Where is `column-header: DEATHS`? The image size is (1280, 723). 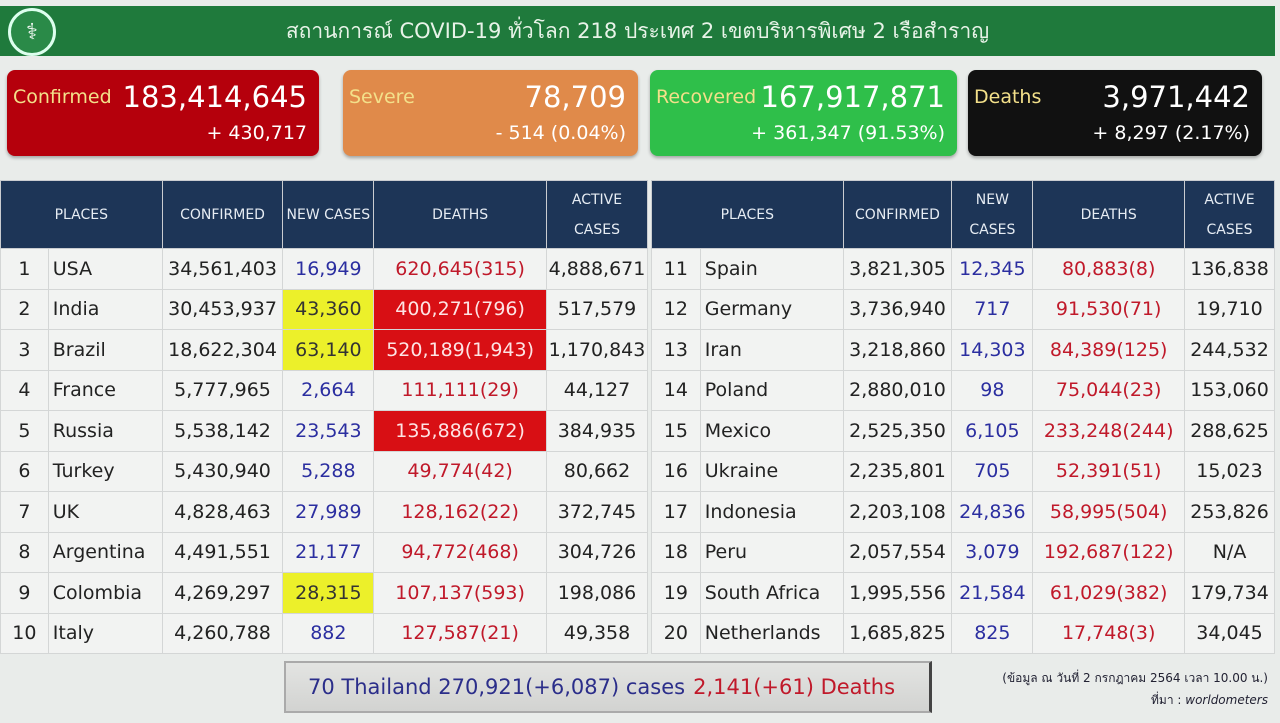 column-header: DEATHS is located at coordinates (1109, 214).